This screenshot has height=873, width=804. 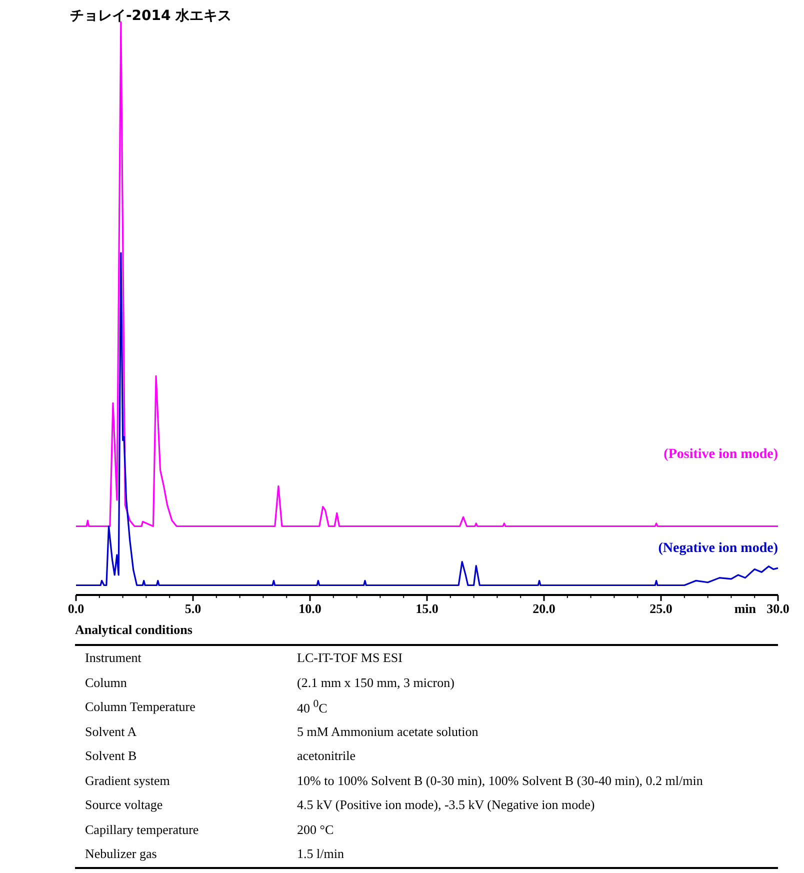 What do you see at coordinates (127, 781) in the screenshot?
I see `text: Gradient system` at bounding box center [127, 781].